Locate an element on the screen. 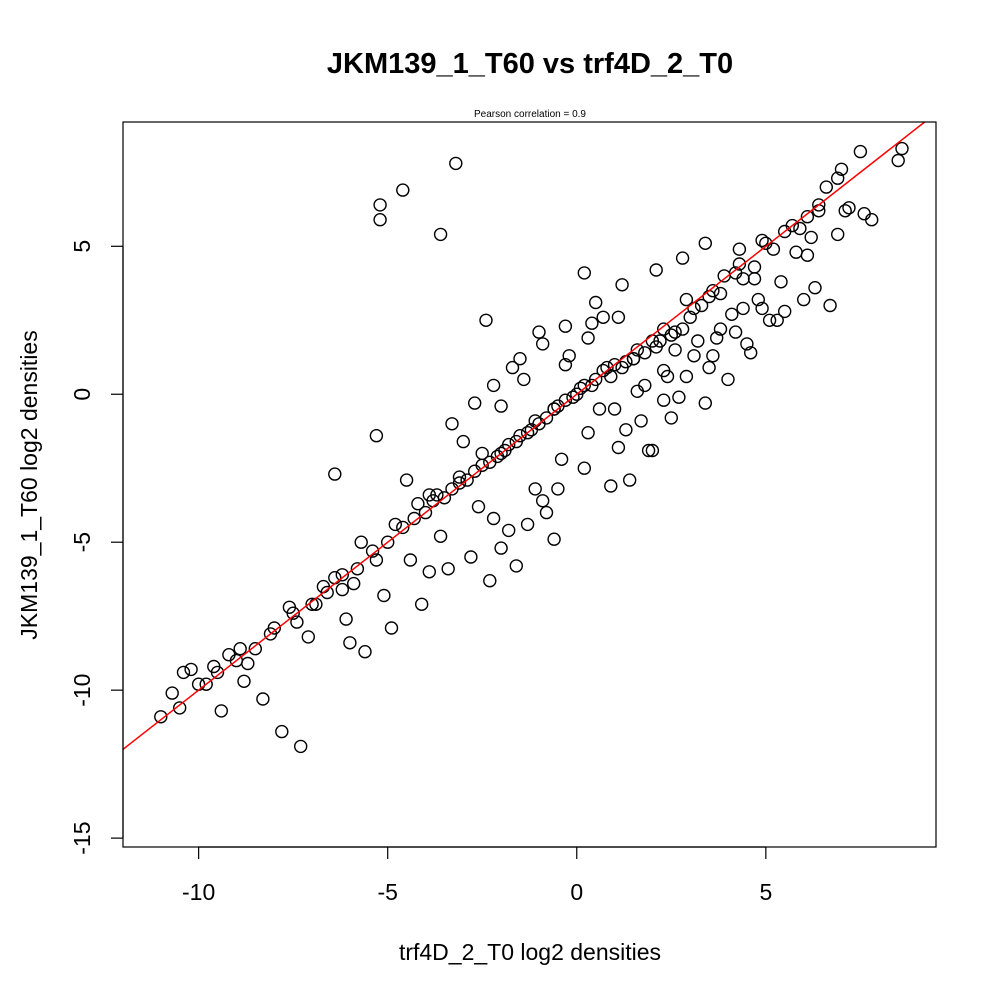  x-tick-label: 0 is located at coordinates (576, 892).